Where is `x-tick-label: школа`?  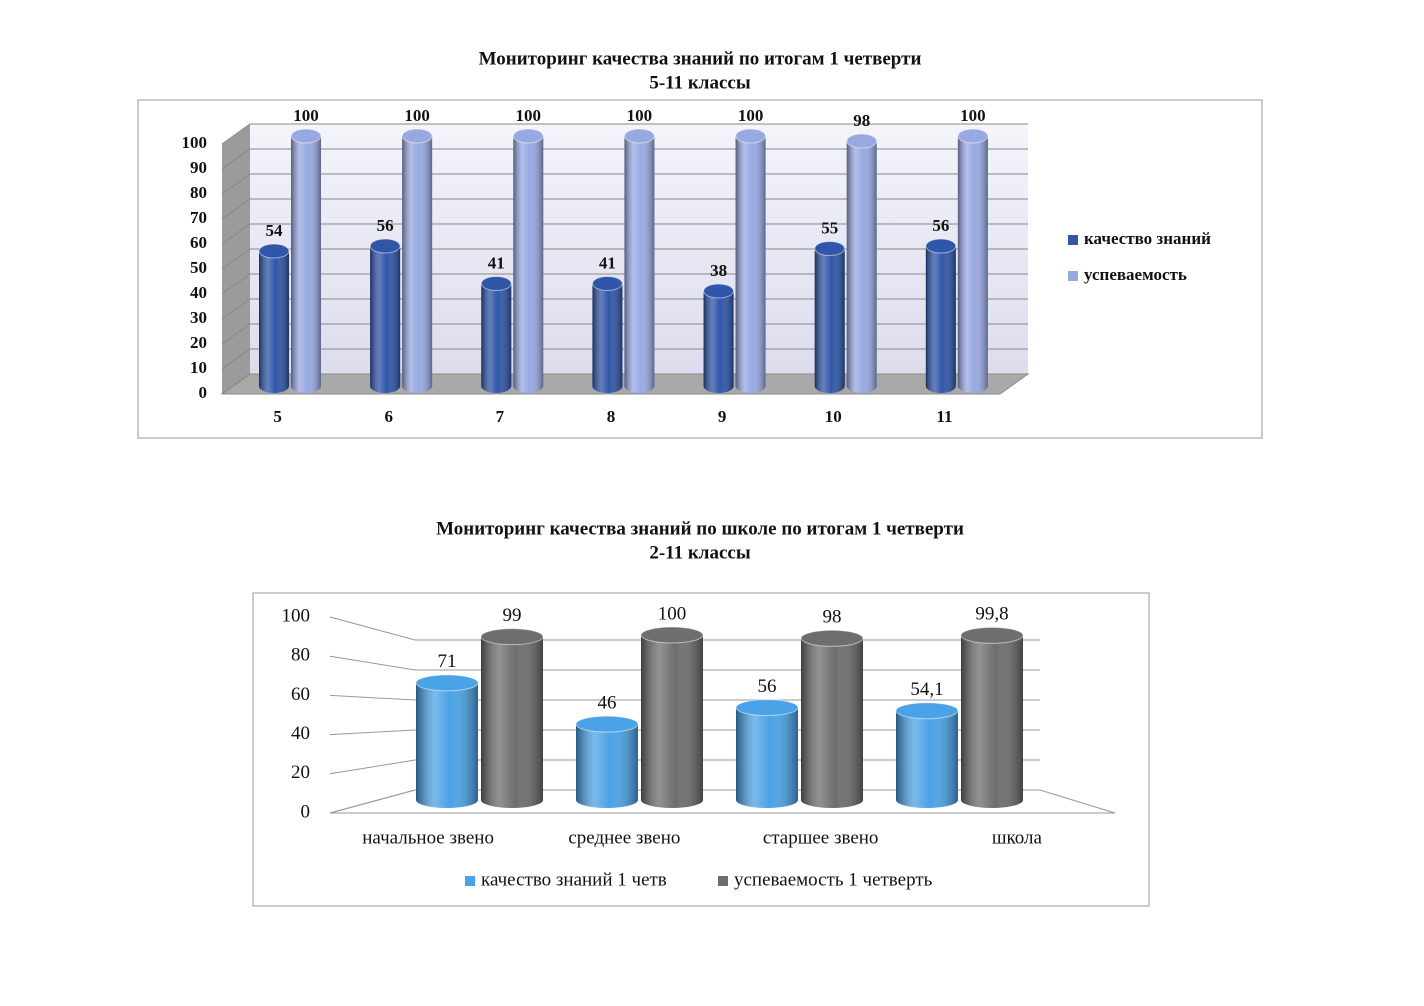 x-tick-label: школа is located at coordinates (1017, 837).